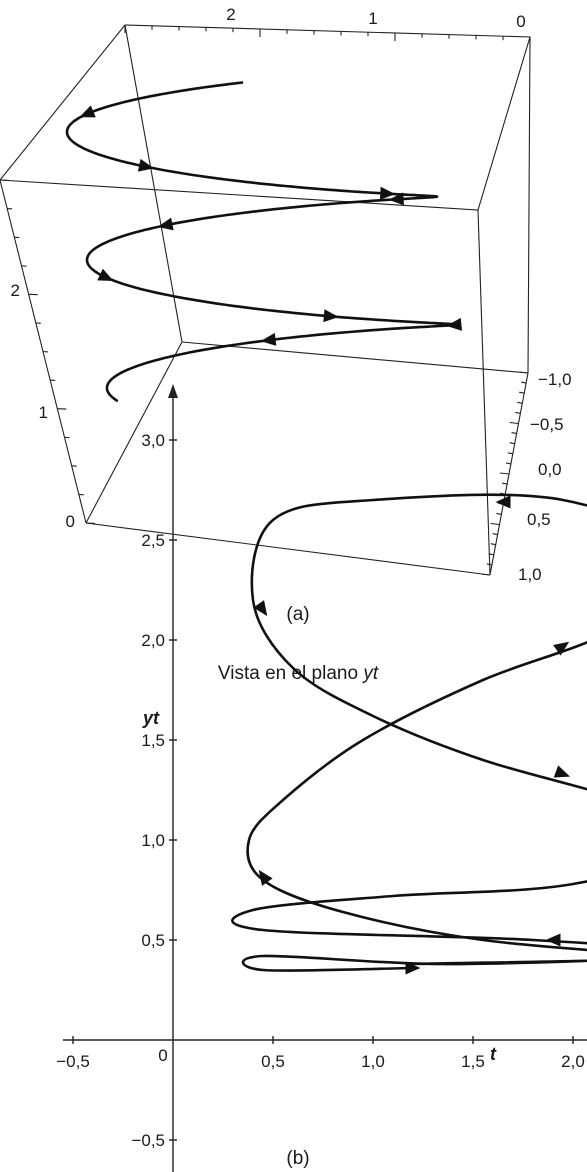 The width and height of the screenshot is (587, 1172). Describe the element at coordinates (297, 614) in the screenshot. I see `caption-a: (a)` at that location.